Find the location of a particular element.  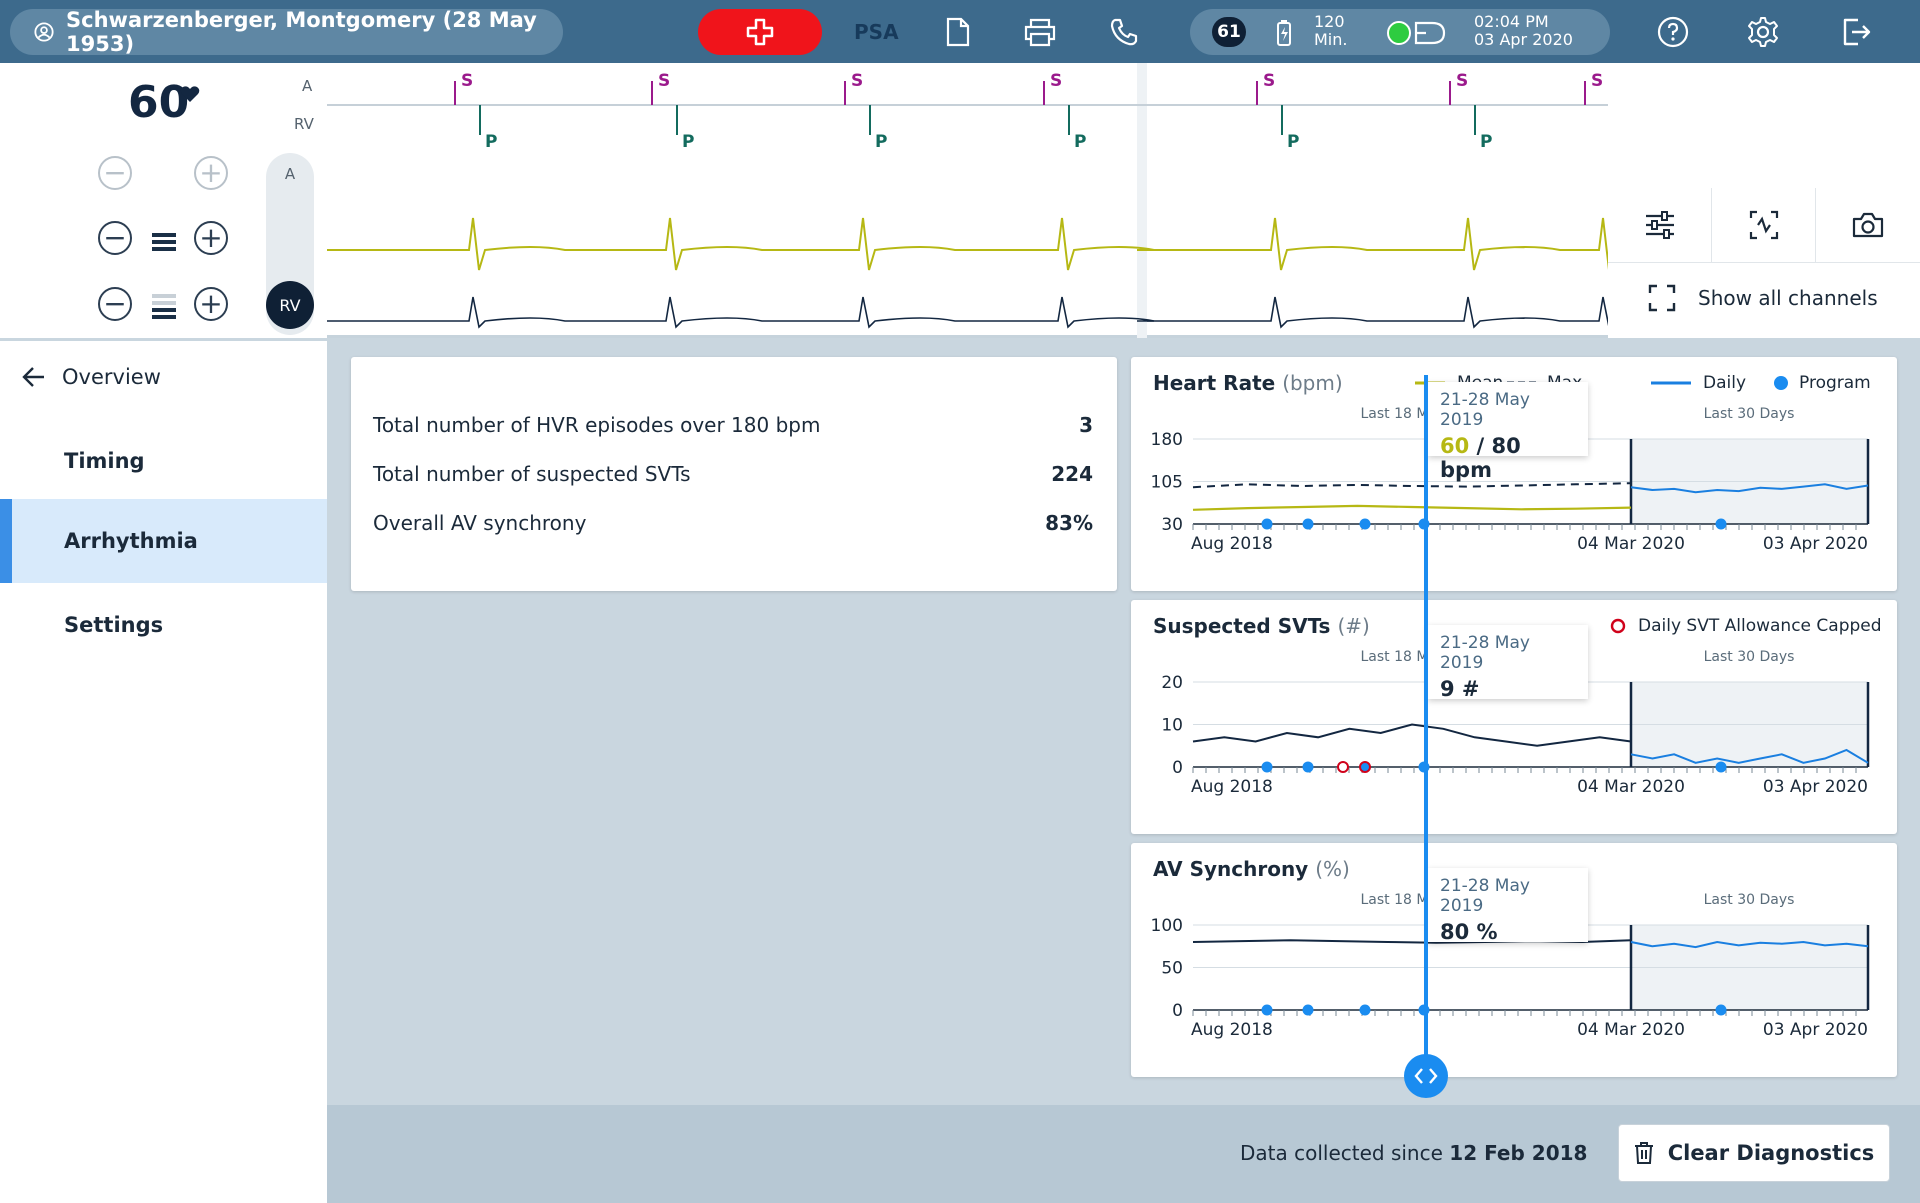

document-icon is located at coordinates (958, 32).